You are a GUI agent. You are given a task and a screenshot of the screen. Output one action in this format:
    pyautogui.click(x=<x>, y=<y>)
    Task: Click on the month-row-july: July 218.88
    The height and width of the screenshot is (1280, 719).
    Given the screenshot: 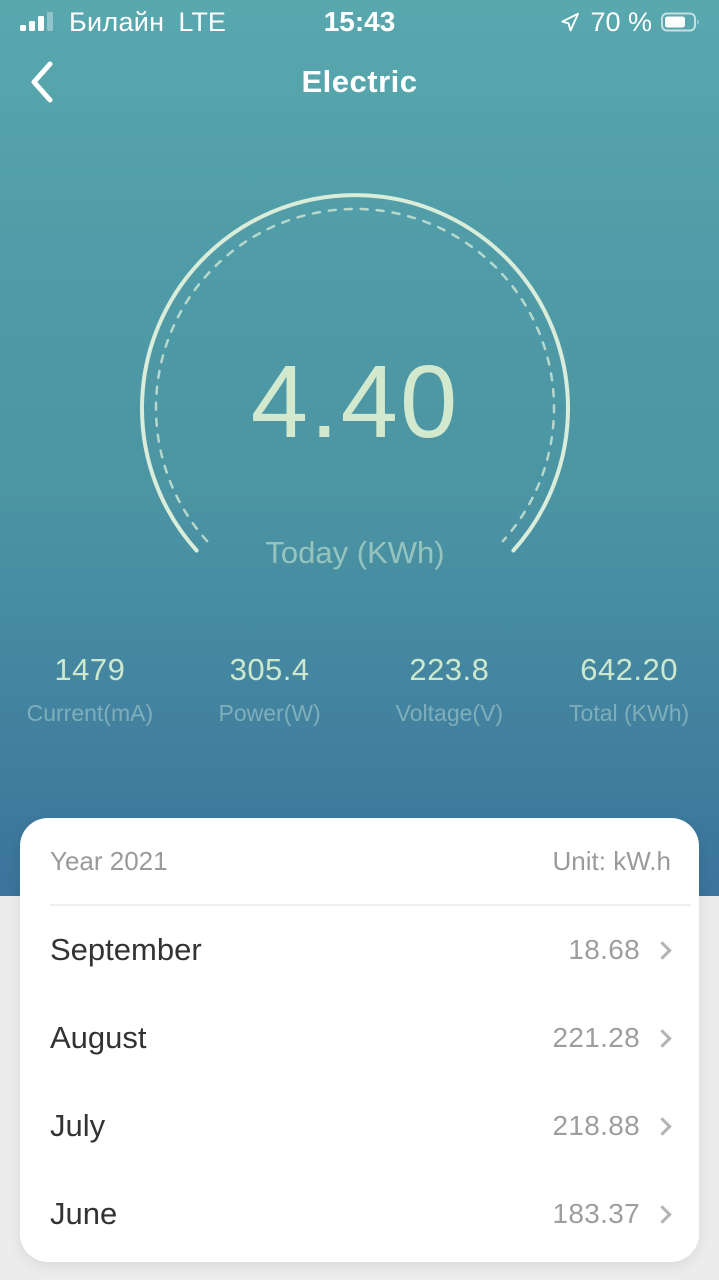 What is the action you would take?
    pyautogui.click(x=359, y=1126)
    